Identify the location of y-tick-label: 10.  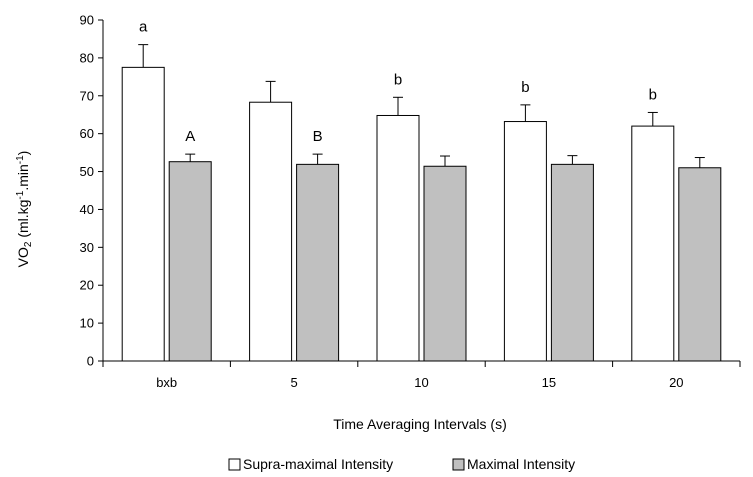
(87, 323).